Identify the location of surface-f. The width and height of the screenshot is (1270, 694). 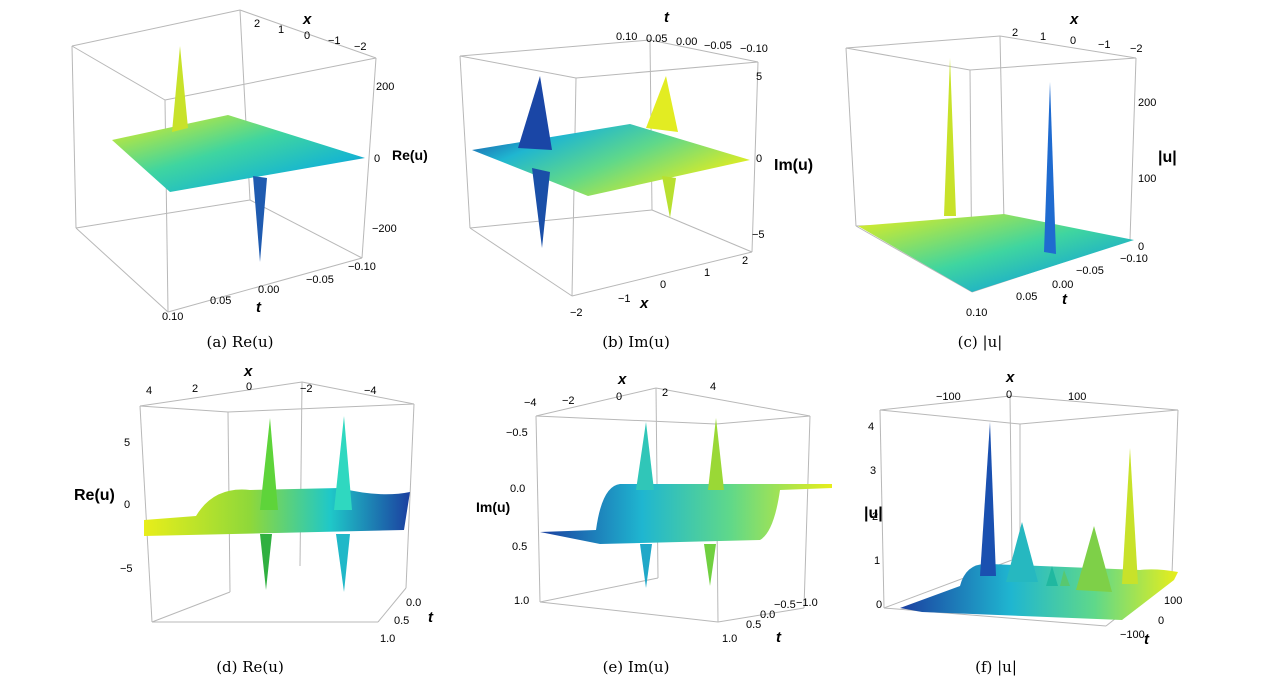
(1039, 591).